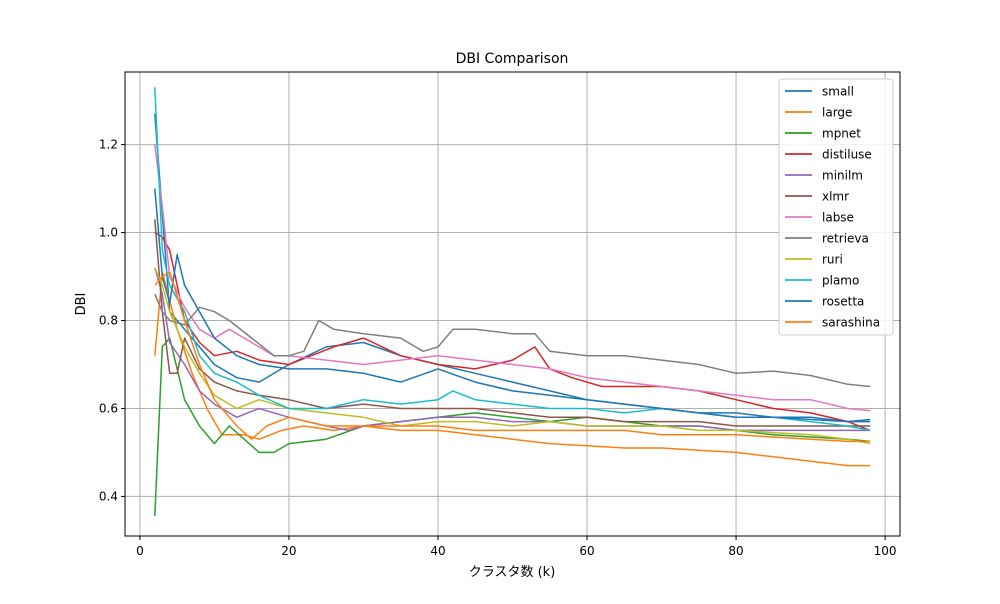 The height and width of the screenshot is (604, 1000). I want to click on legend-label-labse: labse, so click(838, 218).